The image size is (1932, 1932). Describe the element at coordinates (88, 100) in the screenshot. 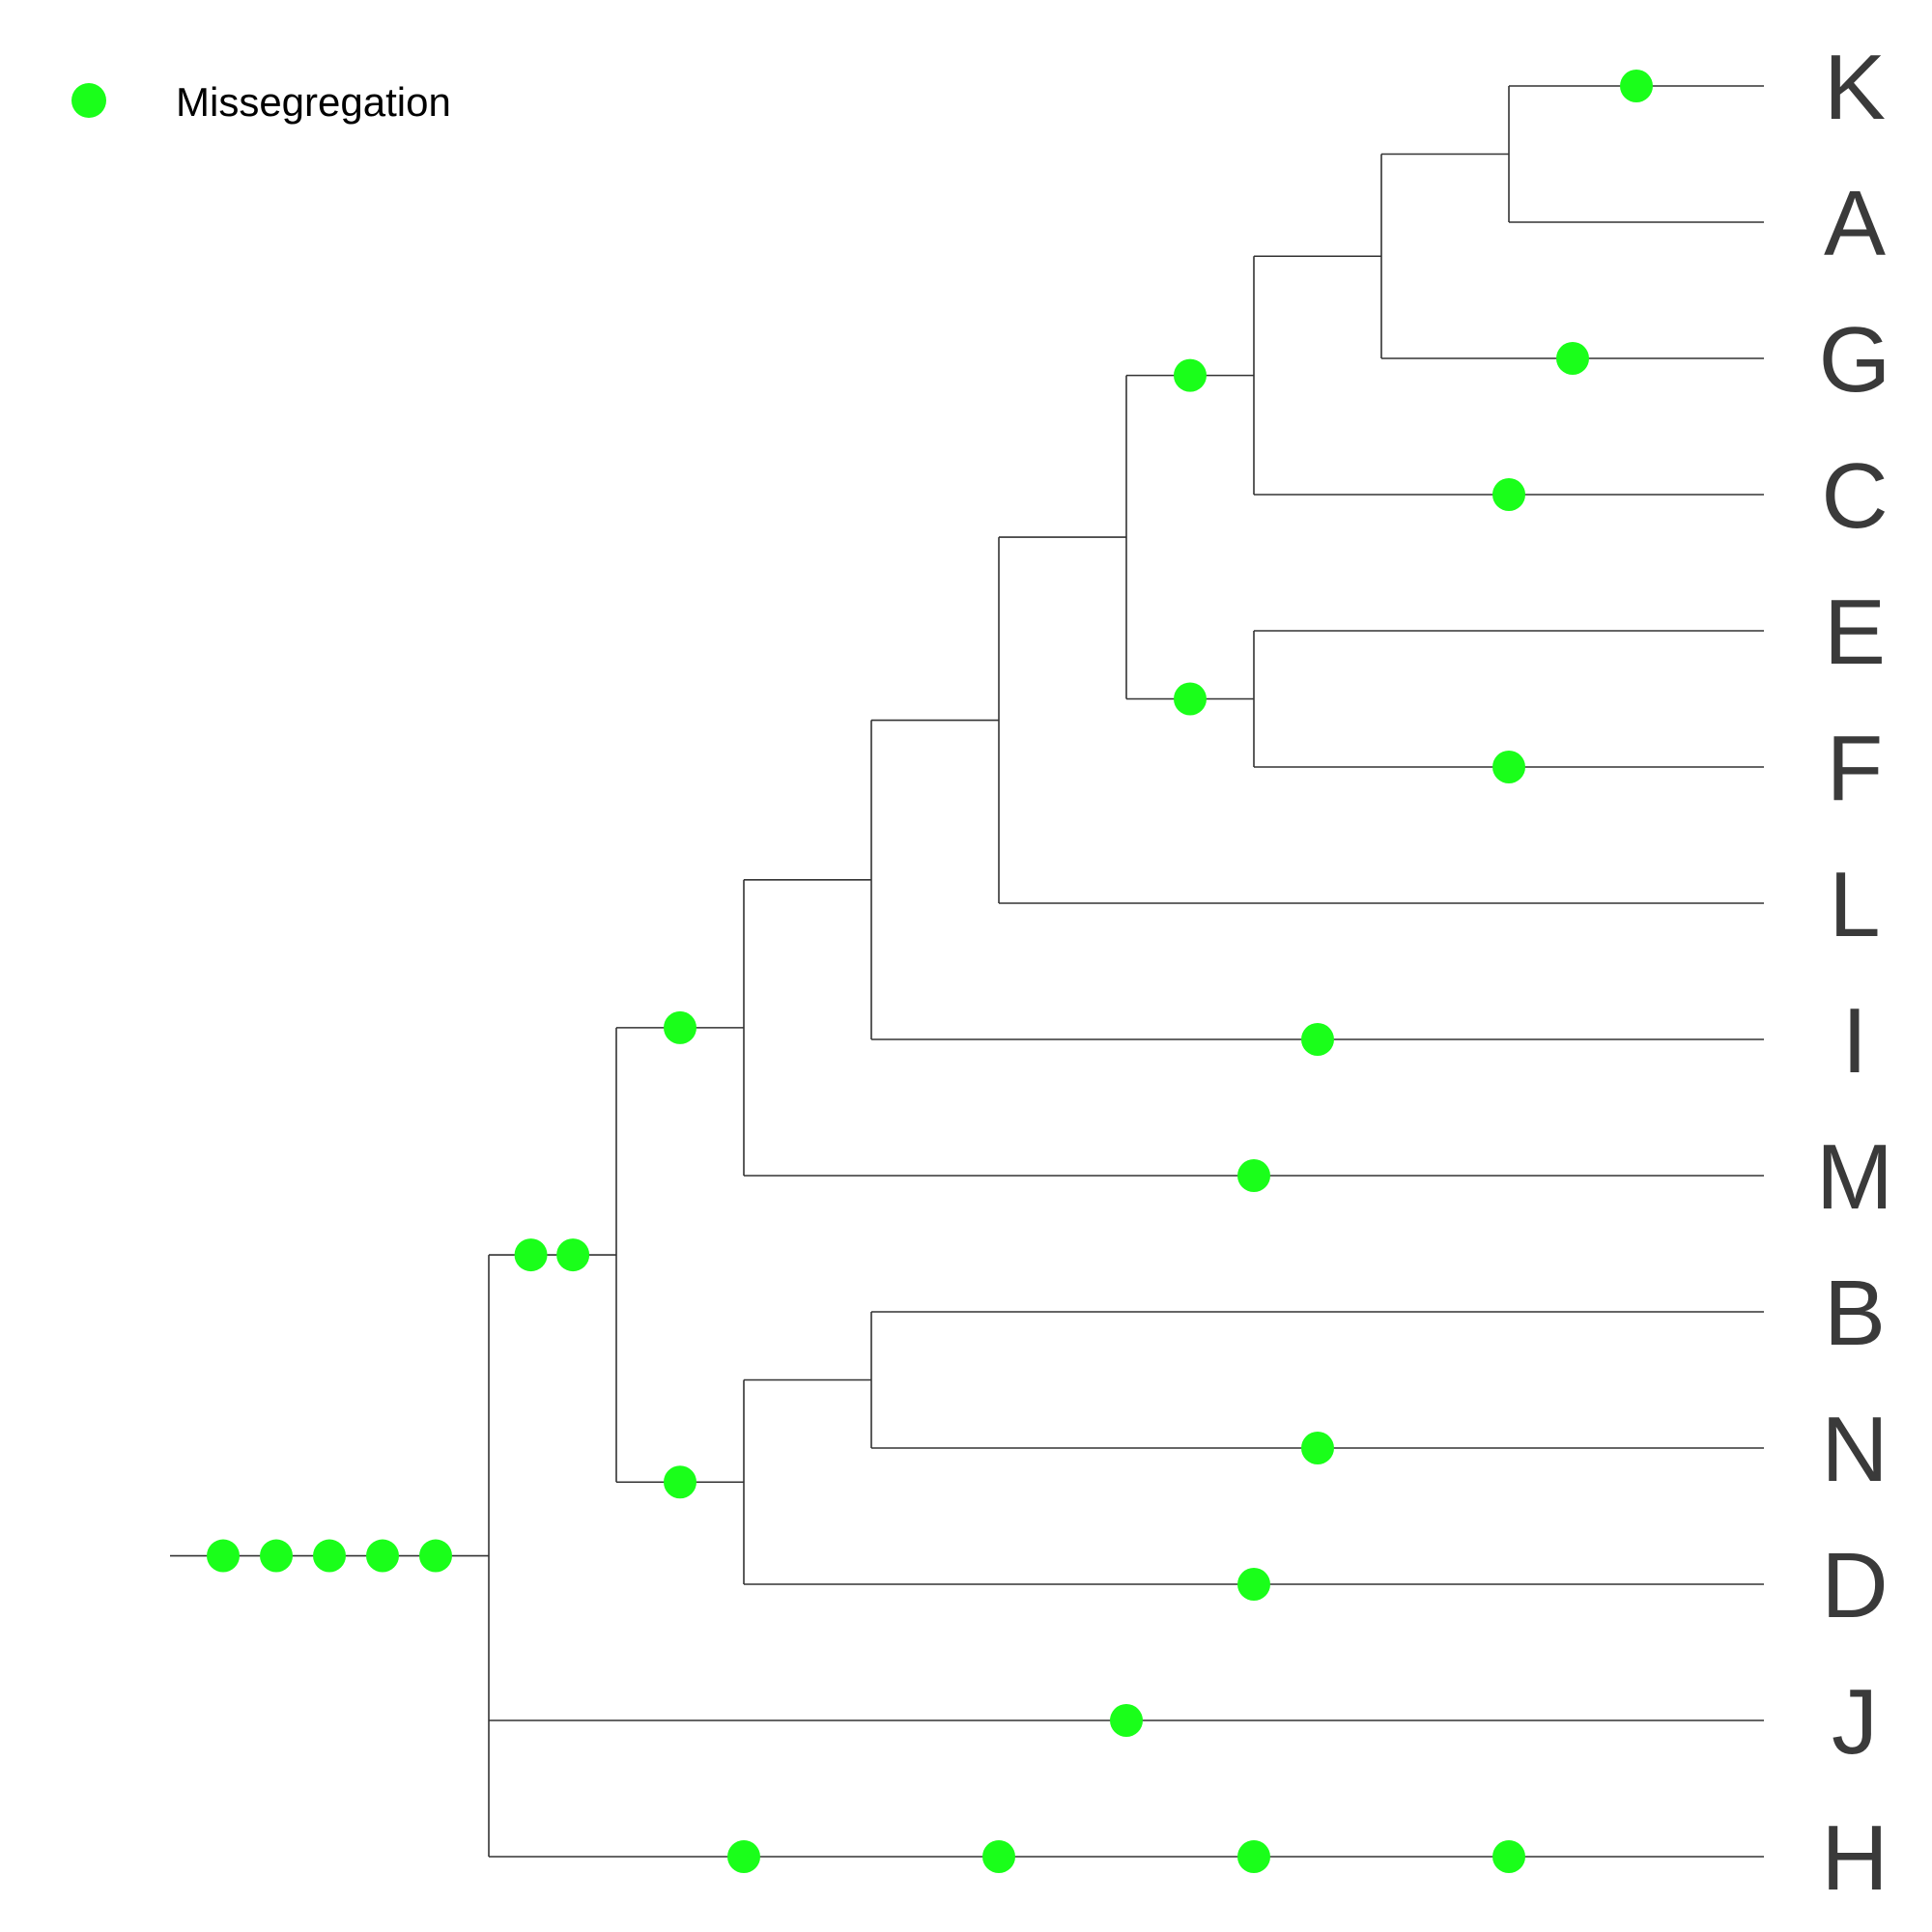

I see `legend-marker-icon` at that location.